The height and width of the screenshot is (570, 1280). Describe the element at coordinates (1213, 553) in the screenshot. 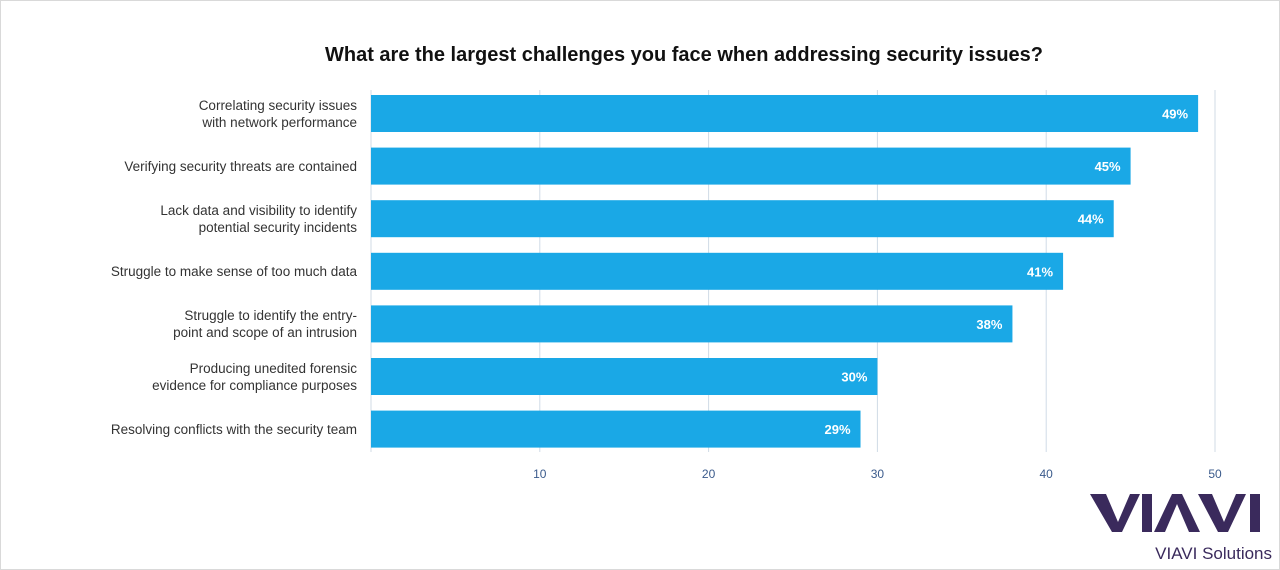

I see `brand-tagline: VIAVI Solutions` at that location.